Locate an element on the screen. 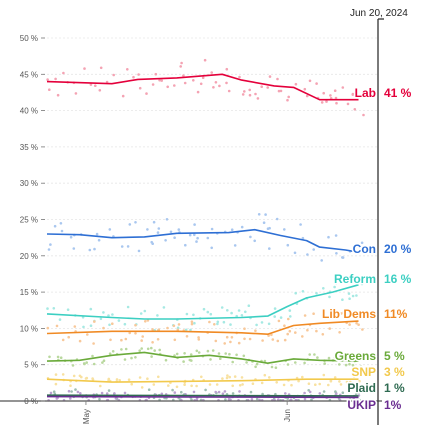  series-label-lab: Lab is located at coordinates (365, 93).